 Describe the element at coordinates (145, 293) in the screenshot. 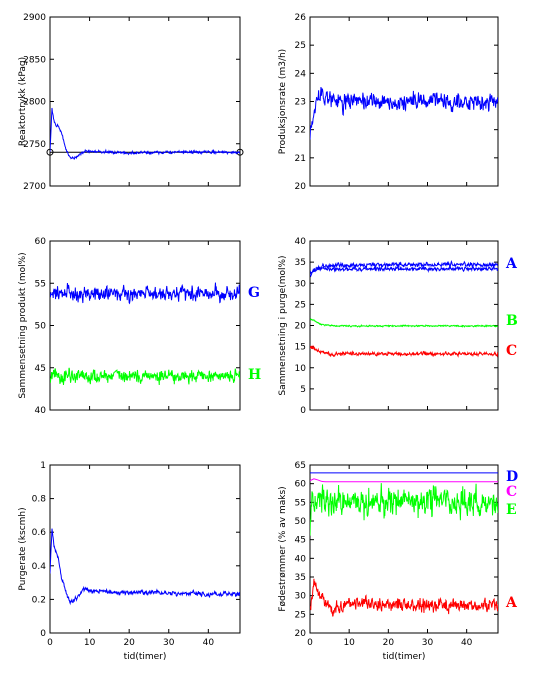

I see `series-line-g` at that location.